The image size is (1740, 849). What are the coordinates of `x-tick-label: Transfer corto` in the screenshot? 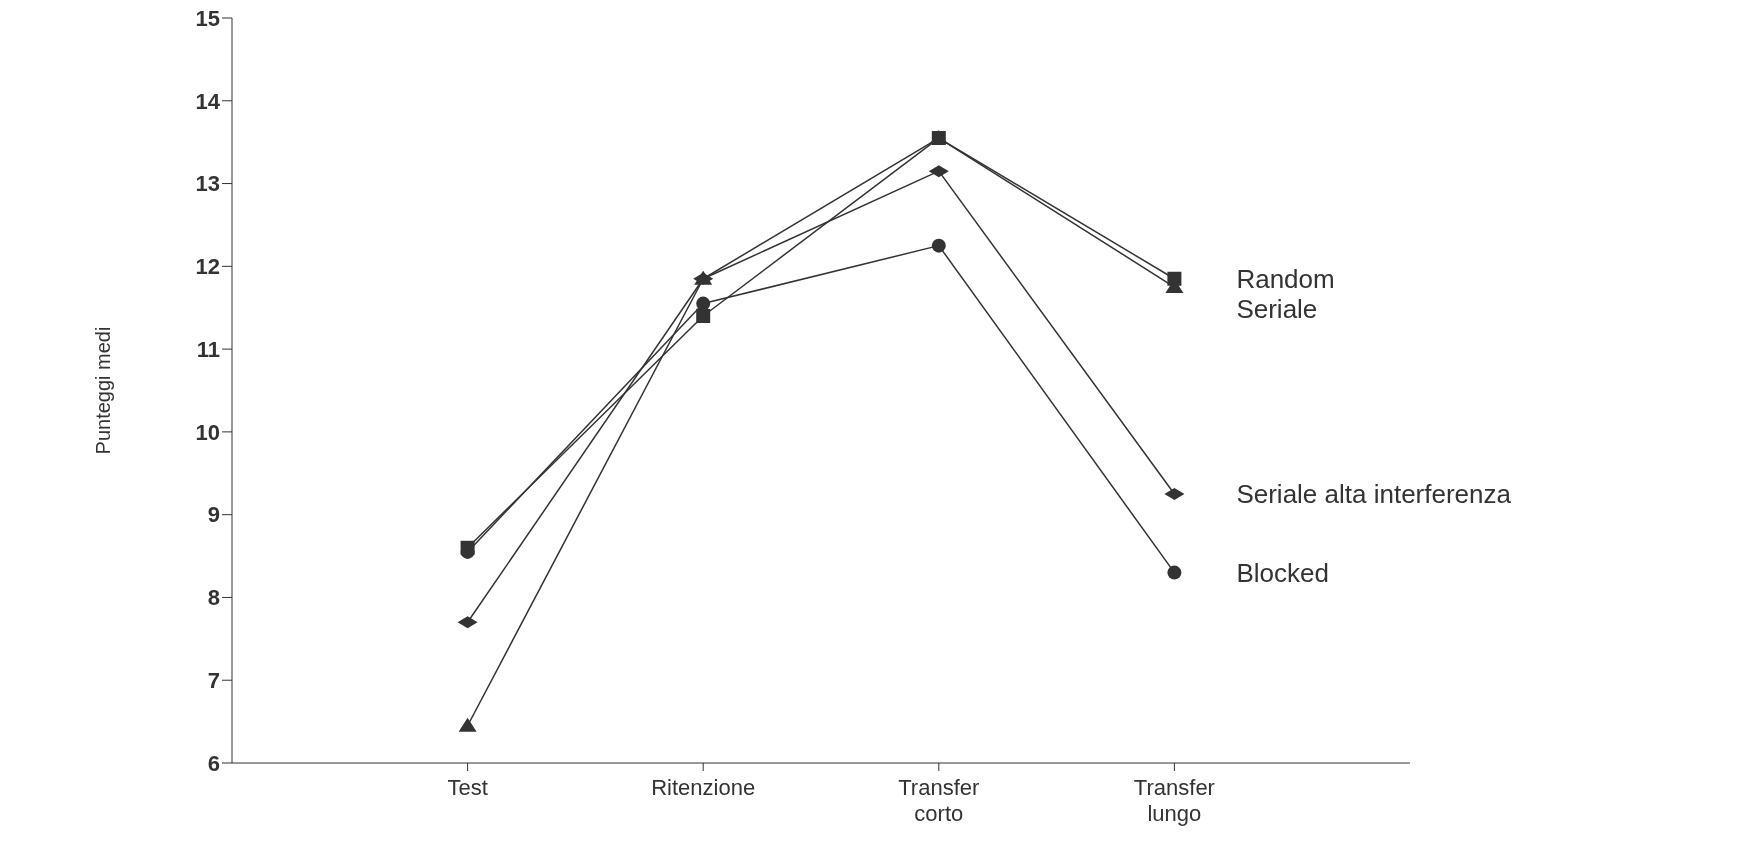 It's located at (939, 800).